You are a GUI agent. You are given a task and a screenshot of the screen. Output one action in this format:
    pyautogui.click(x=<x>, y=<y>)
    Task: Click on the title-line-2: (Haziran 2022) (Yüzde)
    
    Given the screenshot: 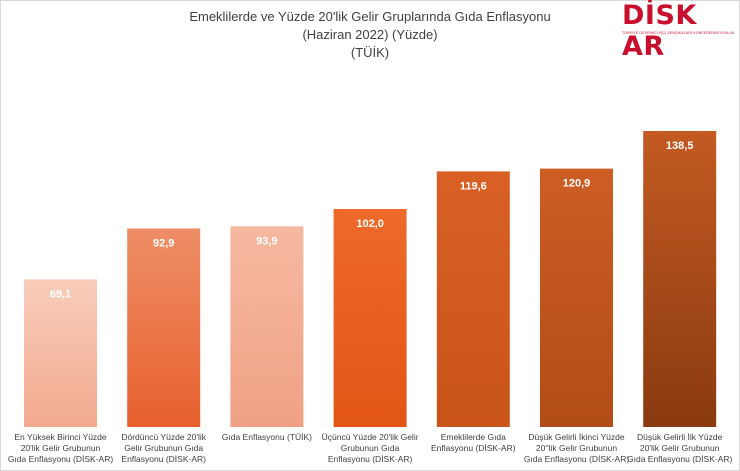 What is the action you would take?
    pyautogui.click(x=370, y=34)
    